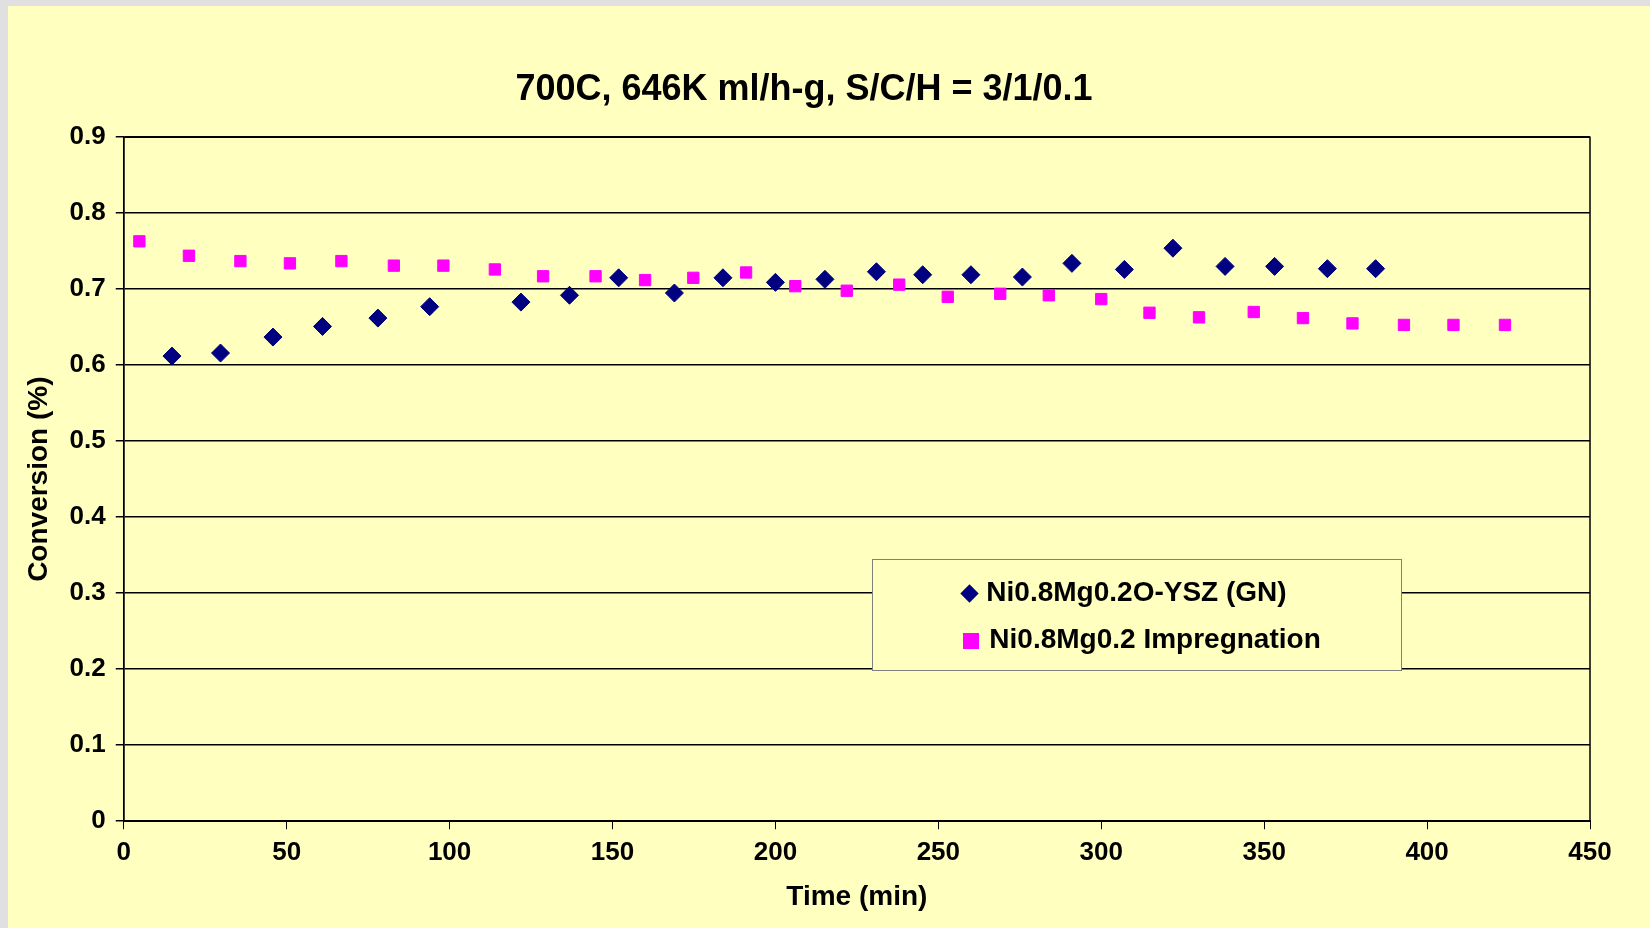 The width and height of the screenshot is (1650, 928). Describe the element at coordinates (88, 515) in the screenshot. I see `y-tick-label: 0.4` at that location.